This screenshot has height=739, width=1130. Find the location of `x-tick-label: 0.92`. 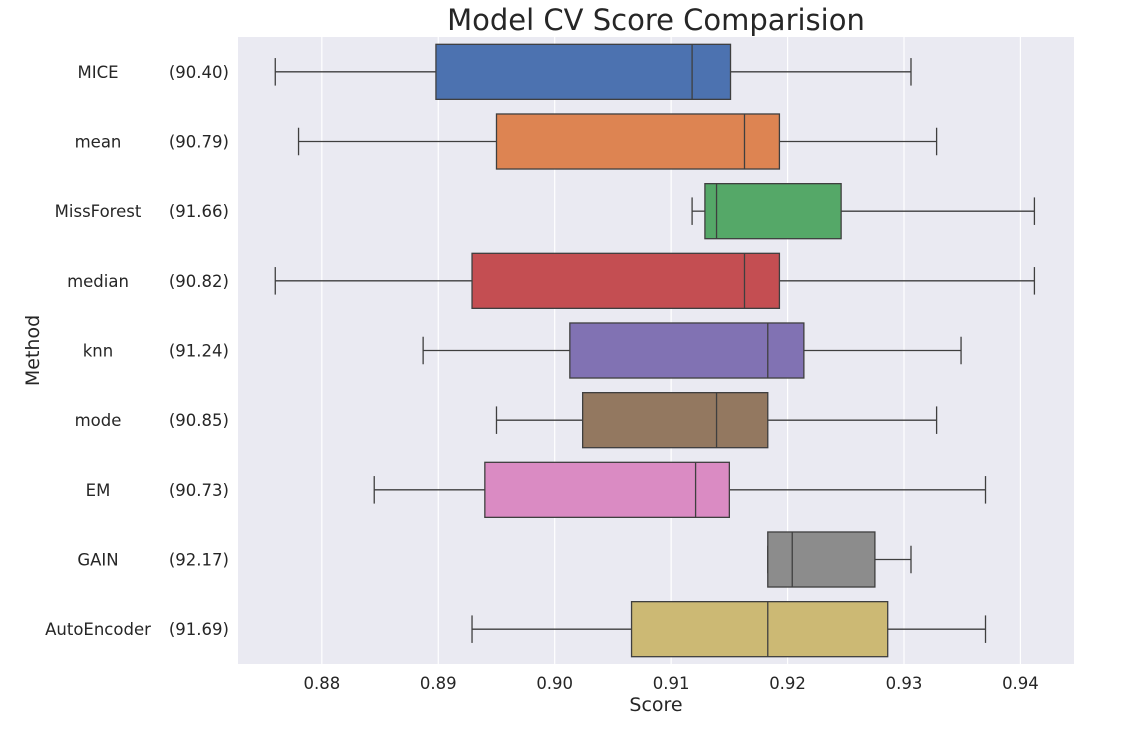

x-tick-label: 0.92 is located at coordinates (787, 683).